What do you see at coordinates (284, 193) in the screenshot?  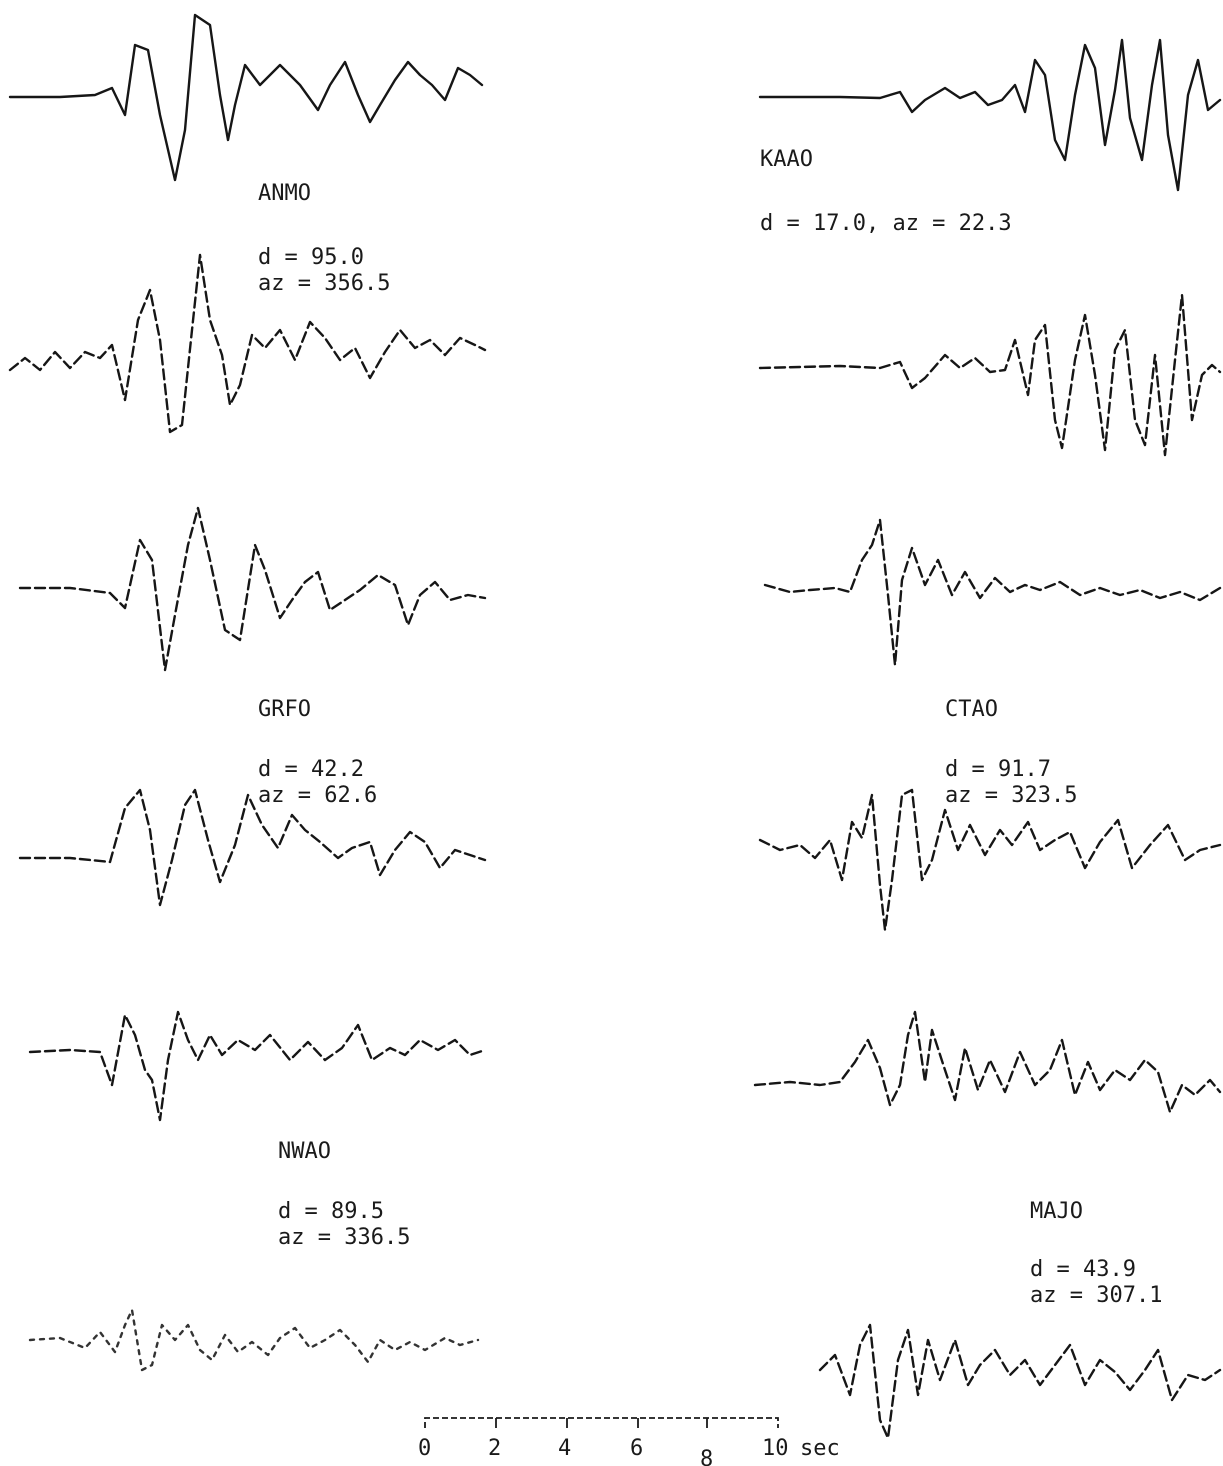 I see `anmo-station-label: ANMO` at bounding box center [284, 193].